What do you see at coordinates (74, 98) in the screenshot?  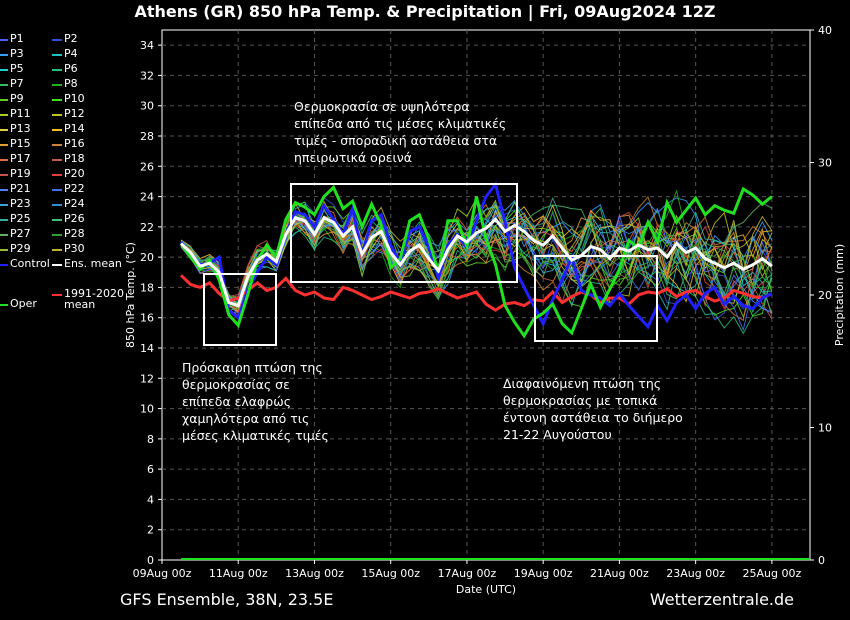 I see `legend-label: P10` at bounding box center [74, 98].